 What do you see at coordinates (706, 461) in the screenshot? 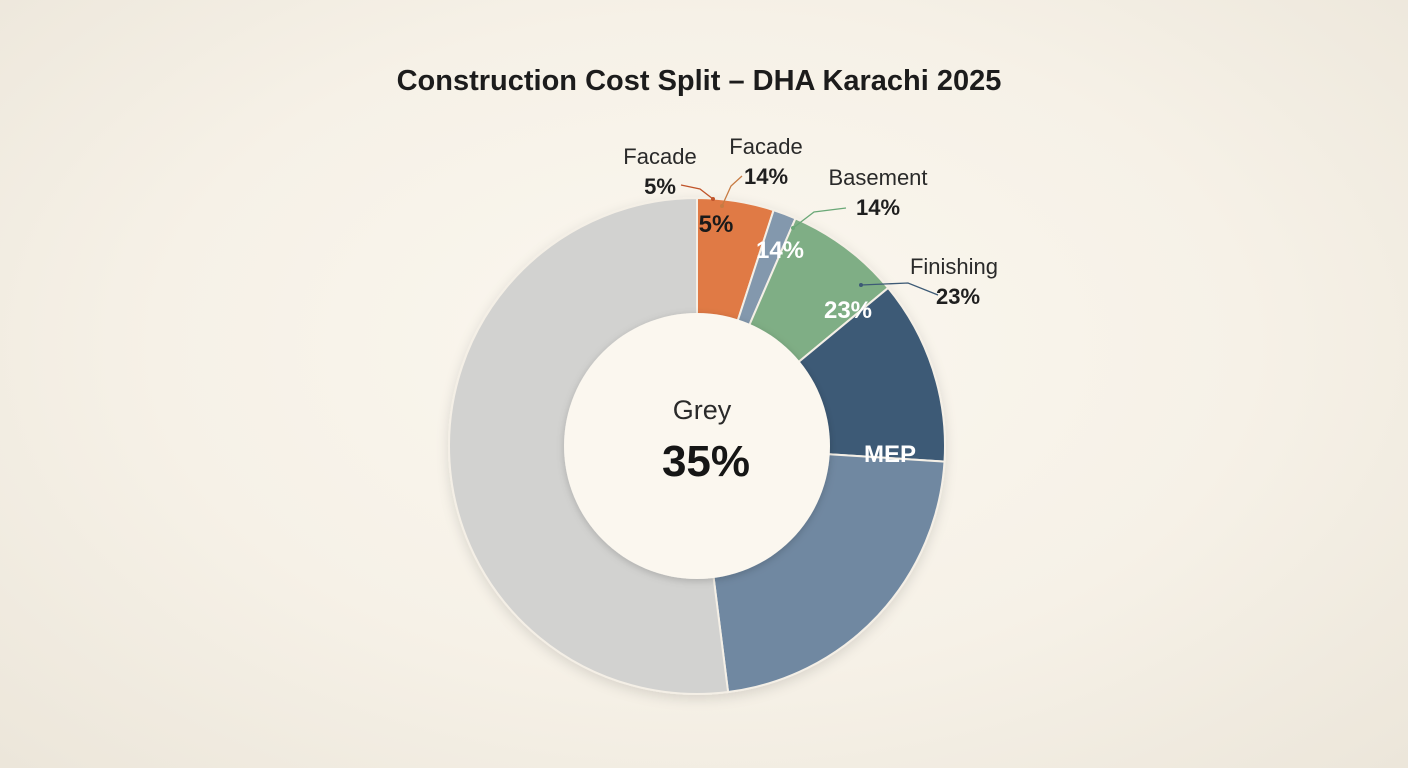
I see `center-label-value: 35%` at bounding box center [706, 461].